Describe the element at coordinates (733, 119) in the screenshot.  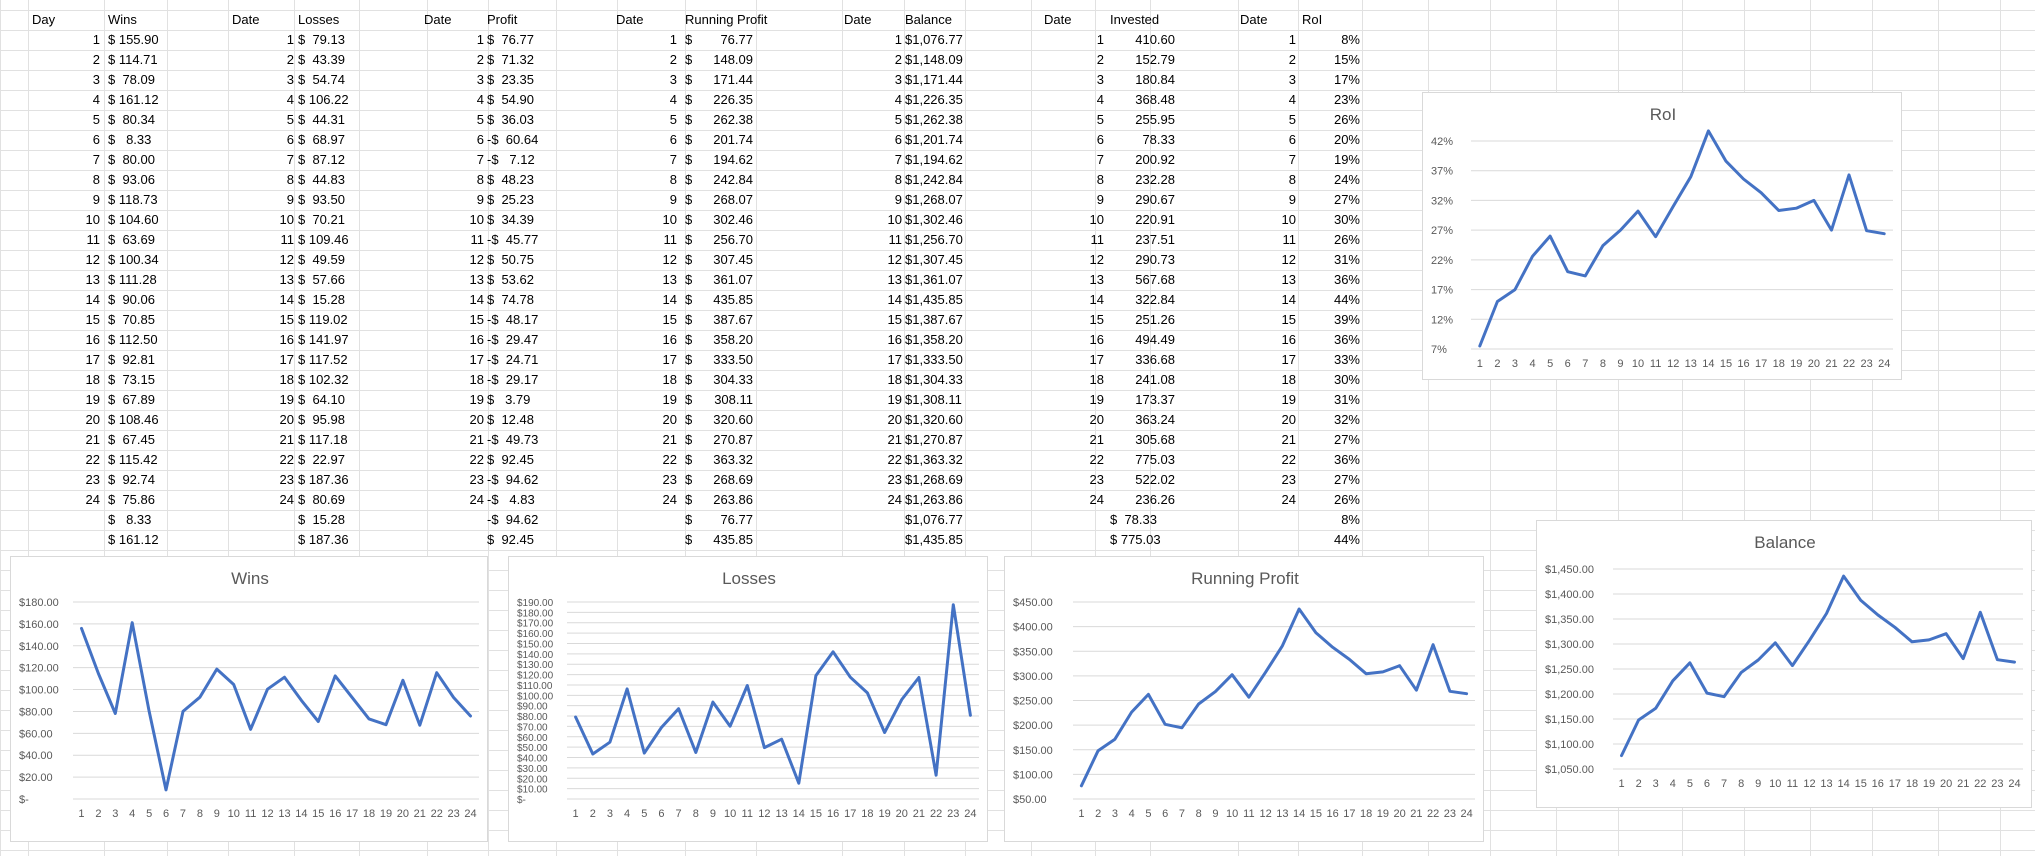
I see `running-value-cell: 262.38` at that location.